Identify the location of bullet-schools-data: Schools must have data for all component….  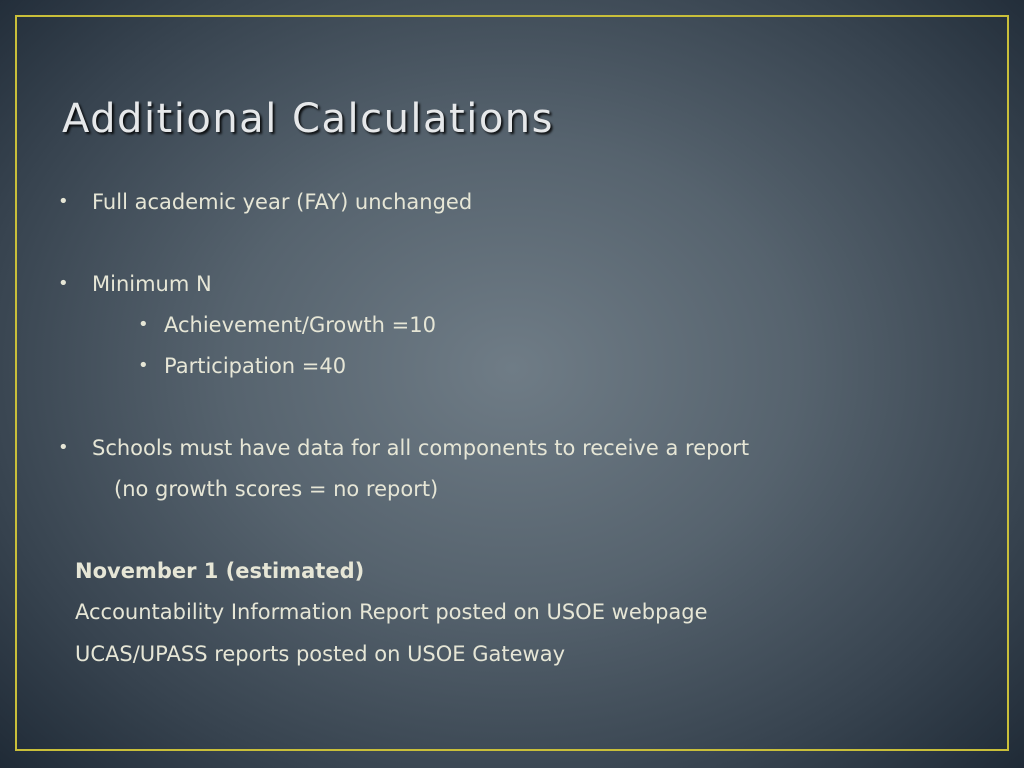
(421, 448).